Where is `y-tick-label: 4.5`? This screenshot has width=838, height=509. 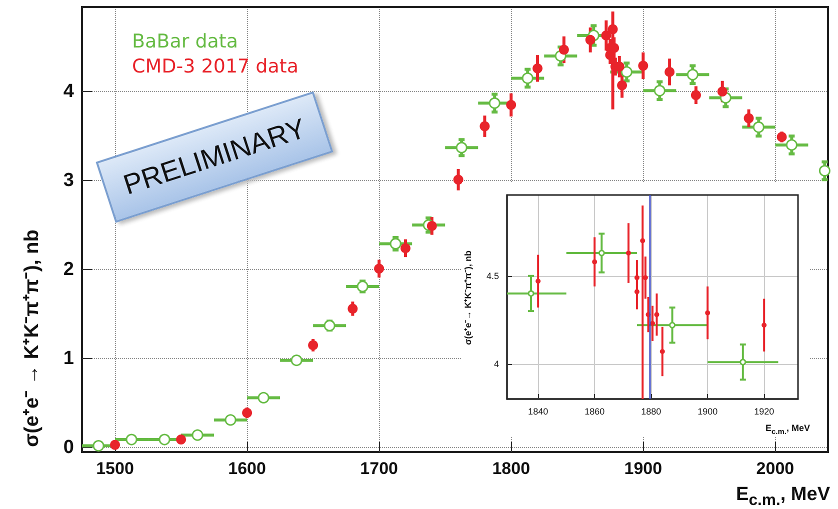
y-tick-label: 4.5 is located at coordinates (492, 275).